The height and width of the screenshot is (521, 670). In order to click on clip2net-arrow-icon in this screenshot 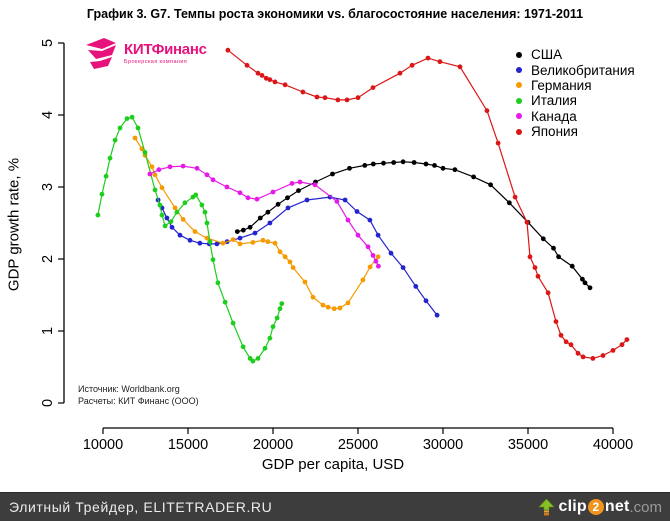, I will do `click(546, 507)`.